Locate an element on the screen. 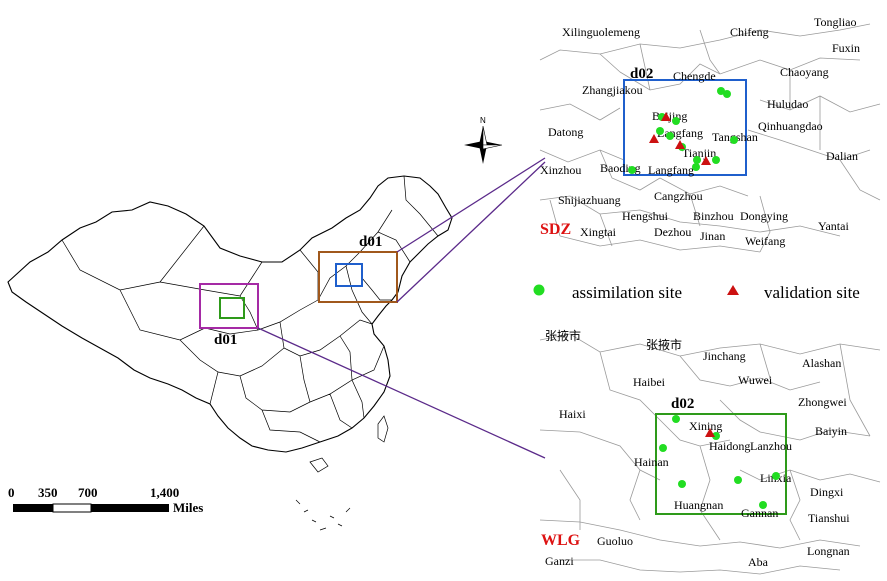  city-gannan: Gannan is located at coordinates (759, 513).